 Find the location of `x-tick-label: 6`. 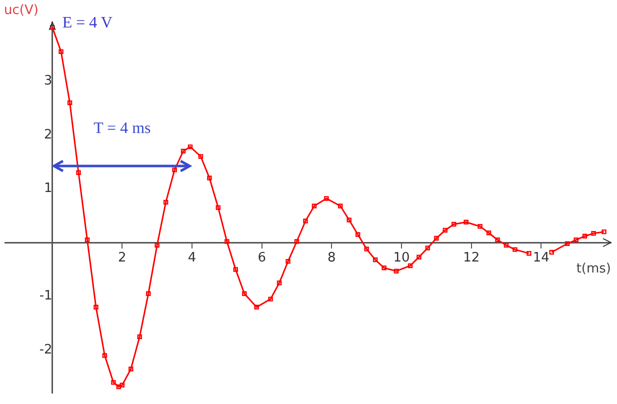

x-tick-label: 6 is located at coordinates (262, 258).